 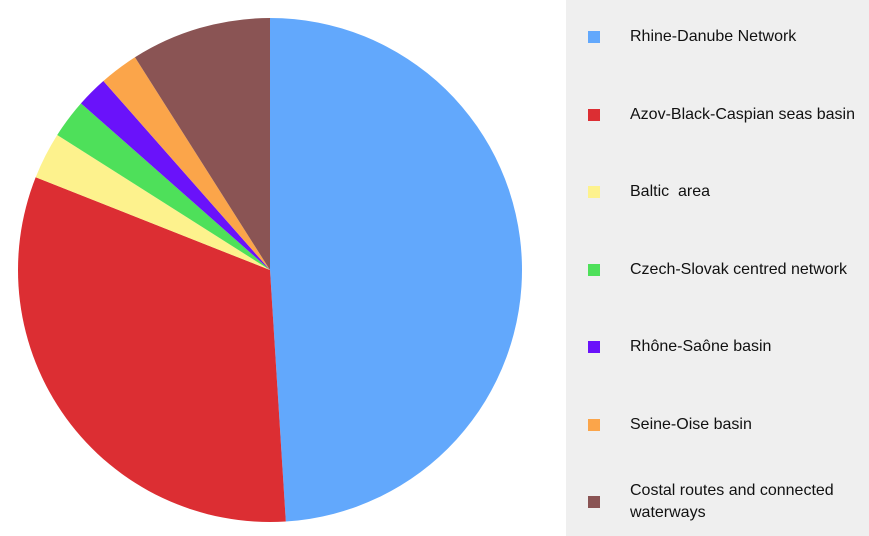 I want to click on legend-item: Azov-Black-Caspian seas basin, so click(x=723, y=115).